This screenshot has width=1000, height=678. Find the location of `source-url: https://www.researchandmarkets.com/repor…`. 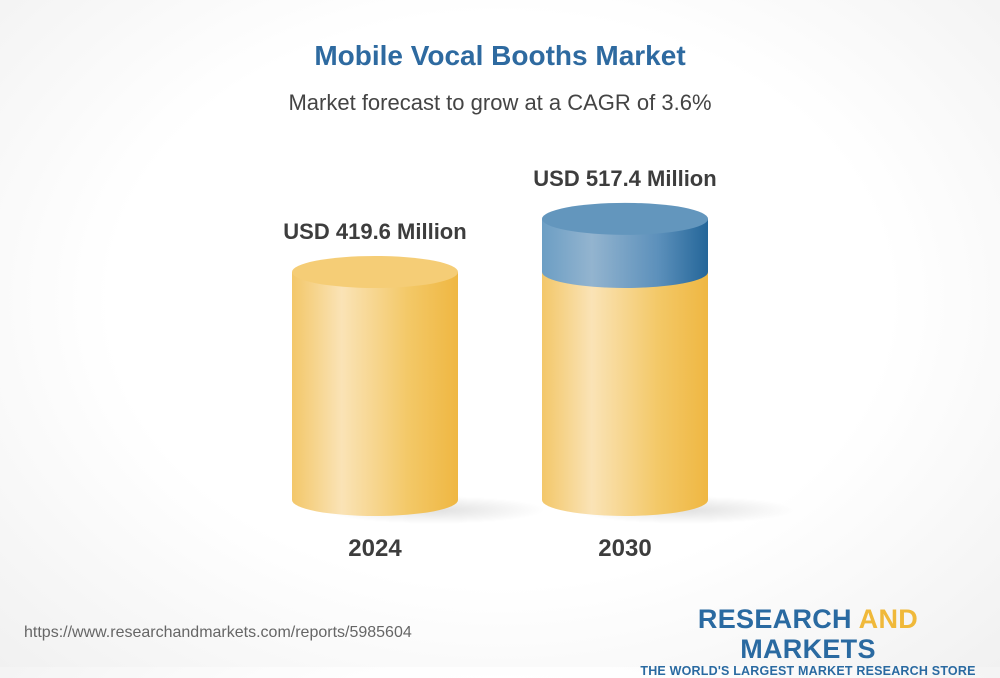

source-url: https://www.researchandmarkets.com/repor… is located at coordinates (218, 632).